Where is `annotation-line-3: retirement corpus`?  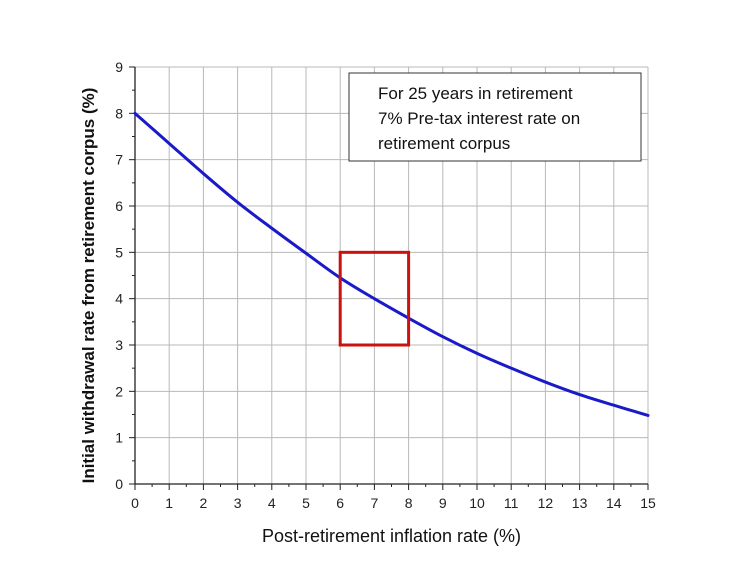 annotation-line-3: retirement corpus is located at coordinates (444, 143).